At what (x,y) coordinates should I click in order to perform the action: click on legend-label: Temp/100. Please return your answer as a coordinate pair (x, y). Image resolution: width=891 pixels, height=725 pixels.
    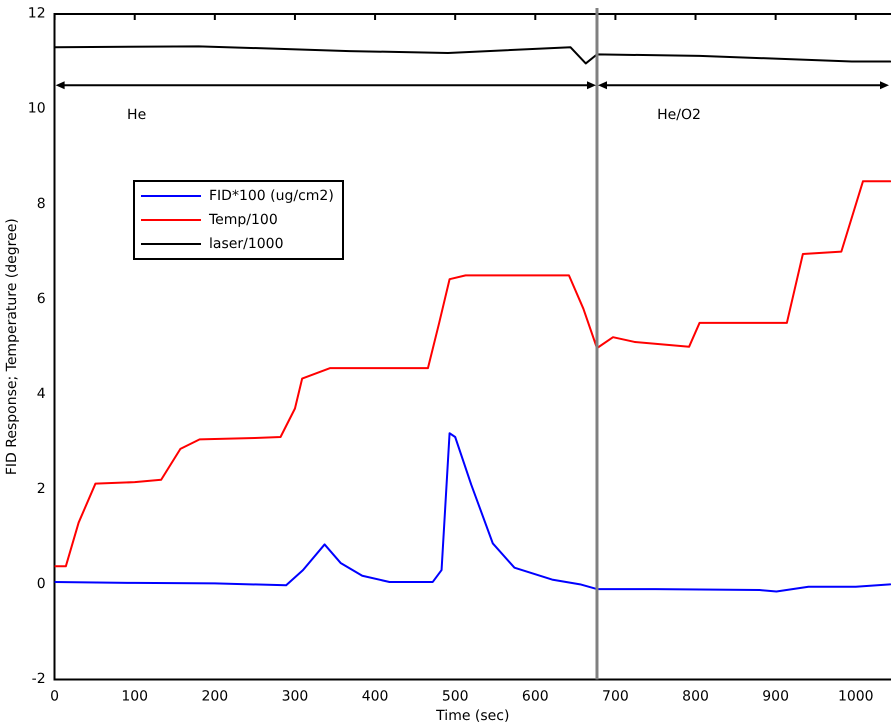
    Looking at the image, I should click on (243, 220).